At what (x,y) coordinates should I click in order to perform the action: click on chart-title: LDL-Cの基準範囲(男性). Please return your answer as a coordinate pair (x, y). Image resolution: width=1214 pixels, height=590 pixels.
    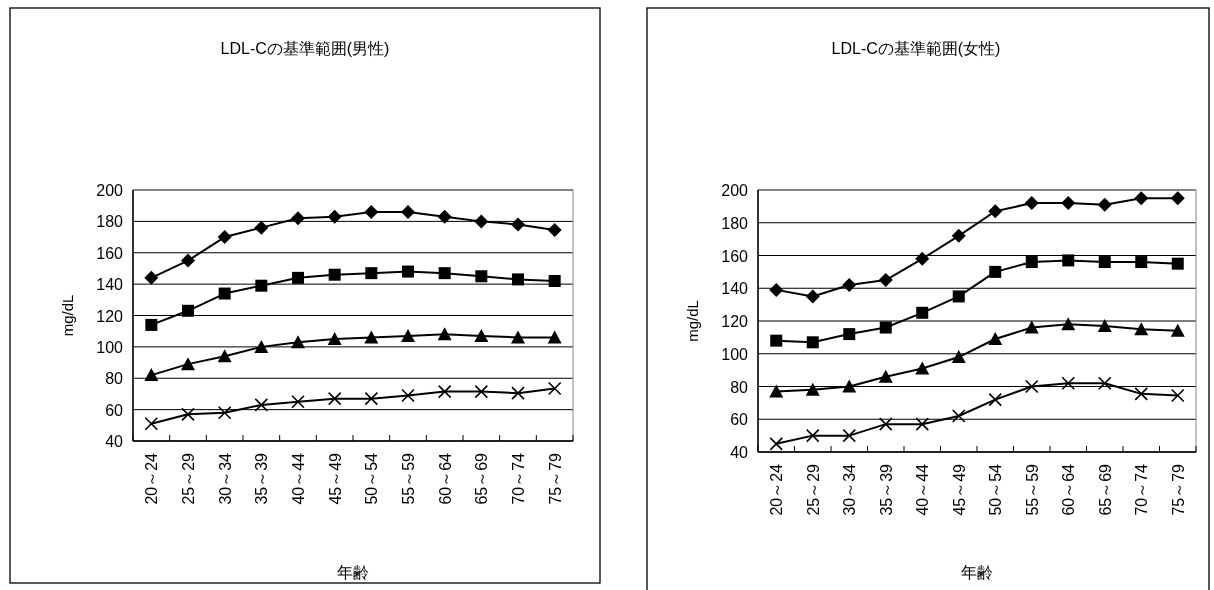
    Looking at the image, I should click on (305, 48).